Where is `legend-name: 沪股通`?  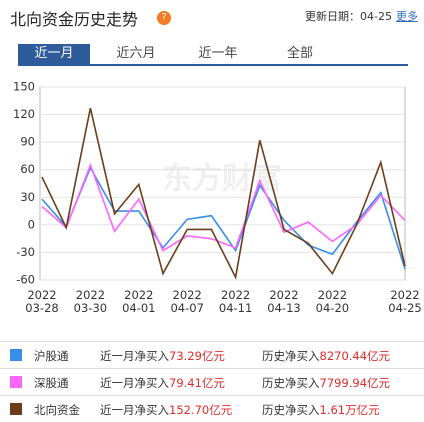 legend-name: 沪股通 is located at coordinates (51, 356).